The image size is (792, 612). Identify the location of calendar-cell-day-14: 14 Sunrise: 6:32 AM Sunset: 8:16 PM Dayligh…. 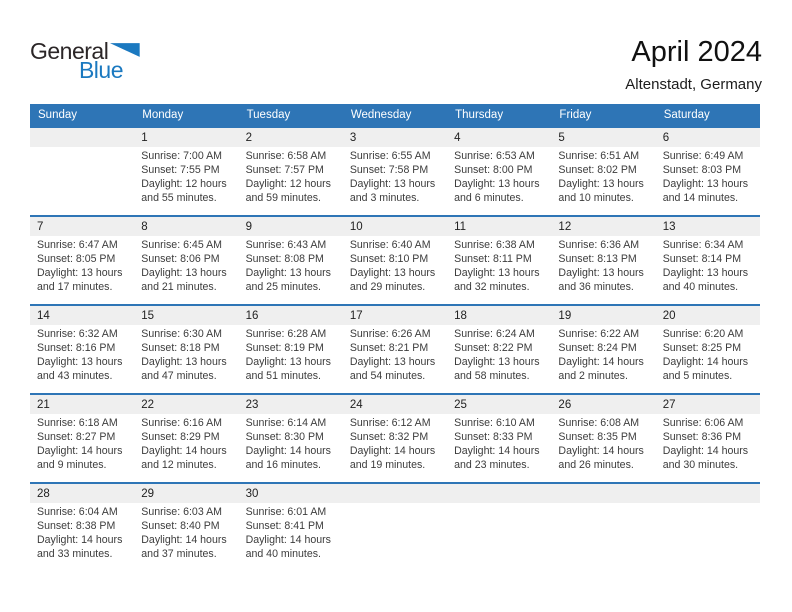
(82, 349).